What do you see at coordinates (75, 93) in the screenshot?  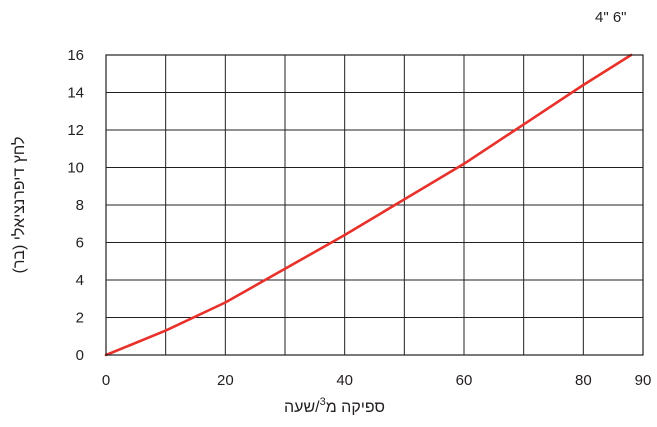 I see `y-tick-label: 14` at bounding box center [75, 93].